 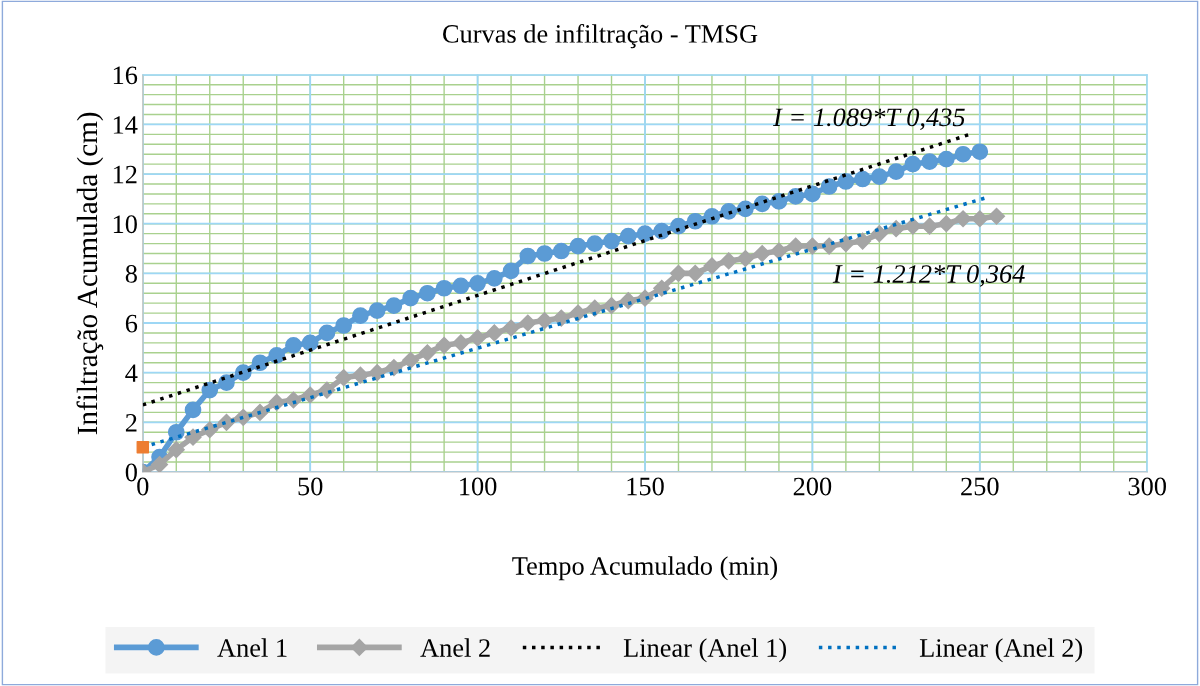 What do you see at coordinates (455, 647) in the screenshot?
I see `legend-label: Anel 2` at bounding box center [455, 647].